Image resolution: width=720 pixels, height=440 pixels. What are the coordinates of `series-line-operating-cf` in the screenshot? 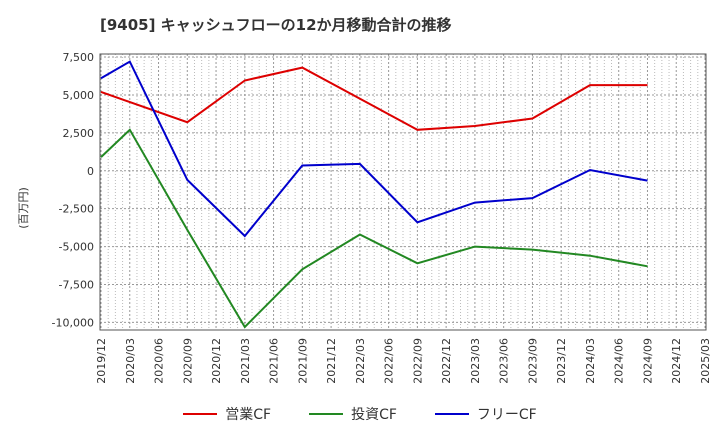 It's located at (374, 98).